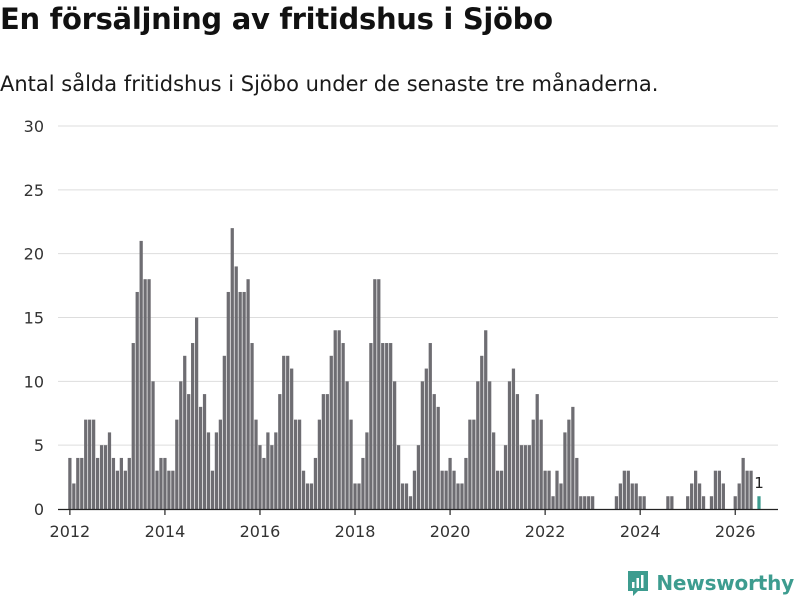 This screenshot has width=800, height=600. Describe the element at coordinates (735, 531) in the screenshot. I see `x-tick-label: 2026` at that location.